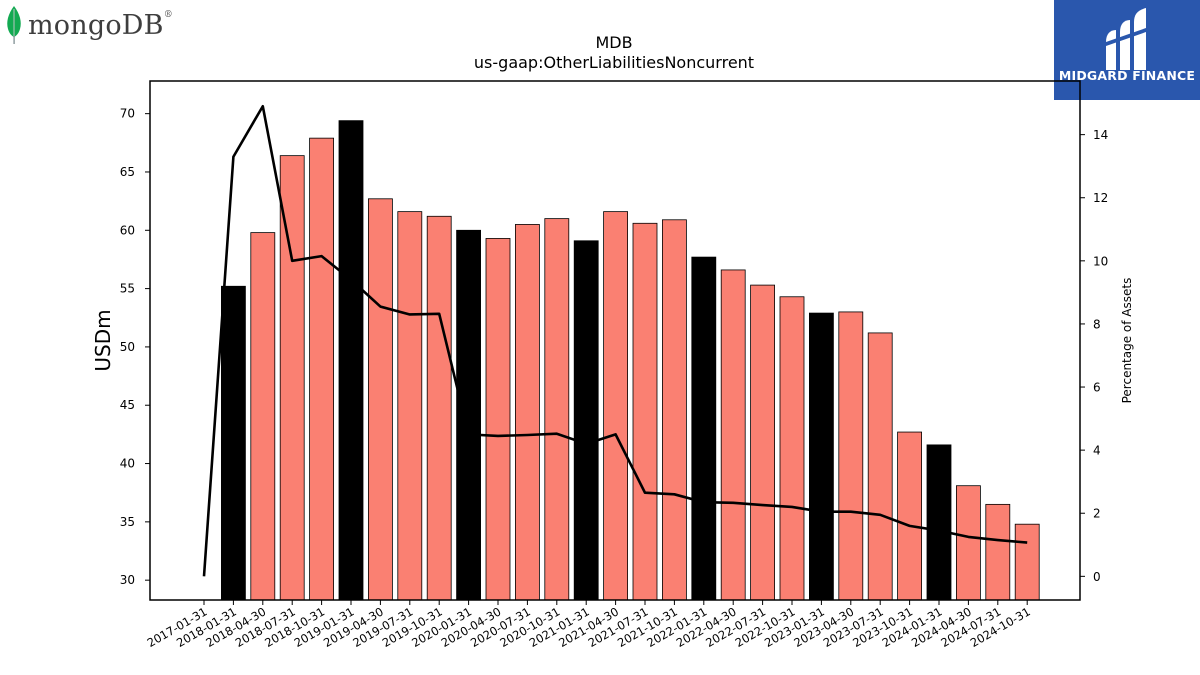  Describe the element at coordinates (1097, 577) in the screenshot. I see `y2-tick-label: 0` at that location.